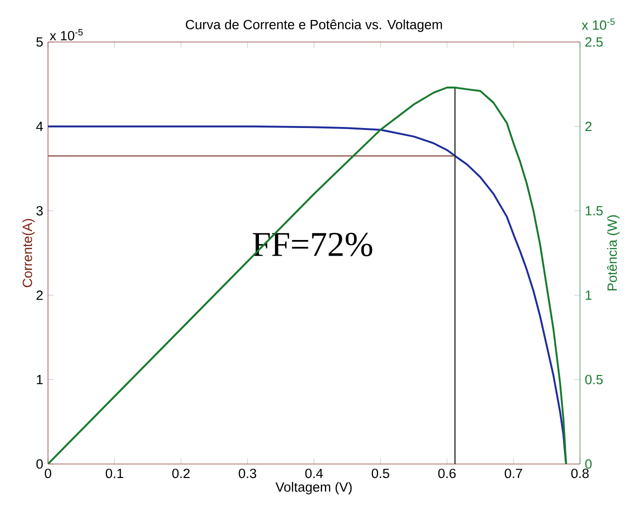 The height and width of the screenshot is (509, 634). Describe the element at coordinates (594, 379) in the screenshot. I see `y2-tick-label: 0.5` at that location.